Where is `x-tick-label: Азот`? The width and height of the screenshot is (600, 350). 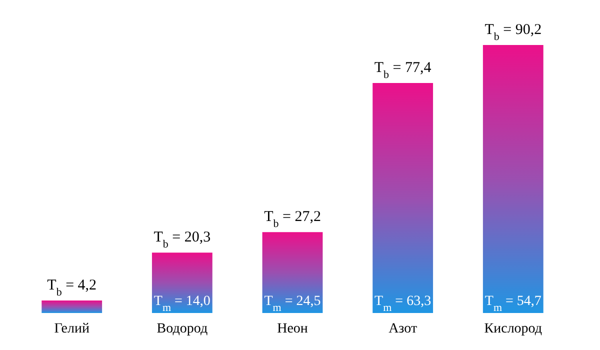 x-tick-label: Азот is located at coordinates (403, 329).